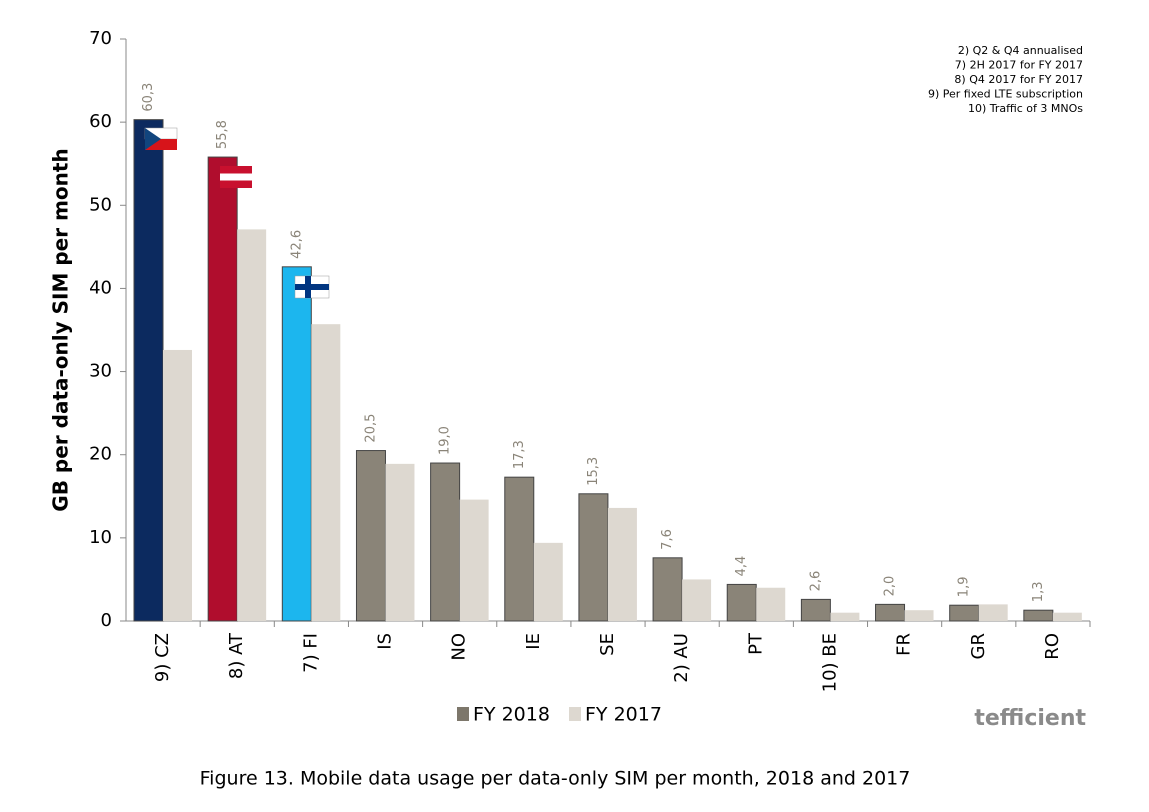 The height and width of the screenshot is (812, 1149). I want to click on x-tick-label: 7) FI, so click(310, 653).